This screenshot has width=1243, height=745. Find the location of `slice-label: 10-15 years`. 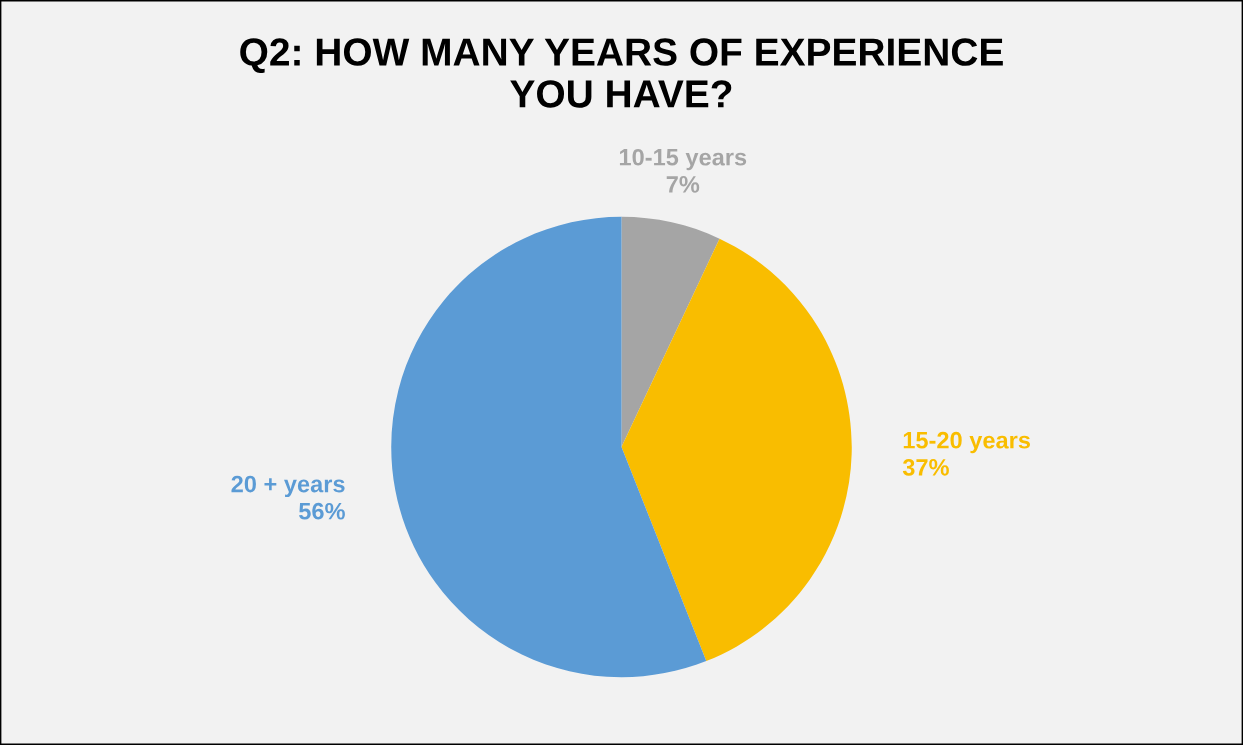

slice-label: 10-15 years is located at coordinates (683, 159).